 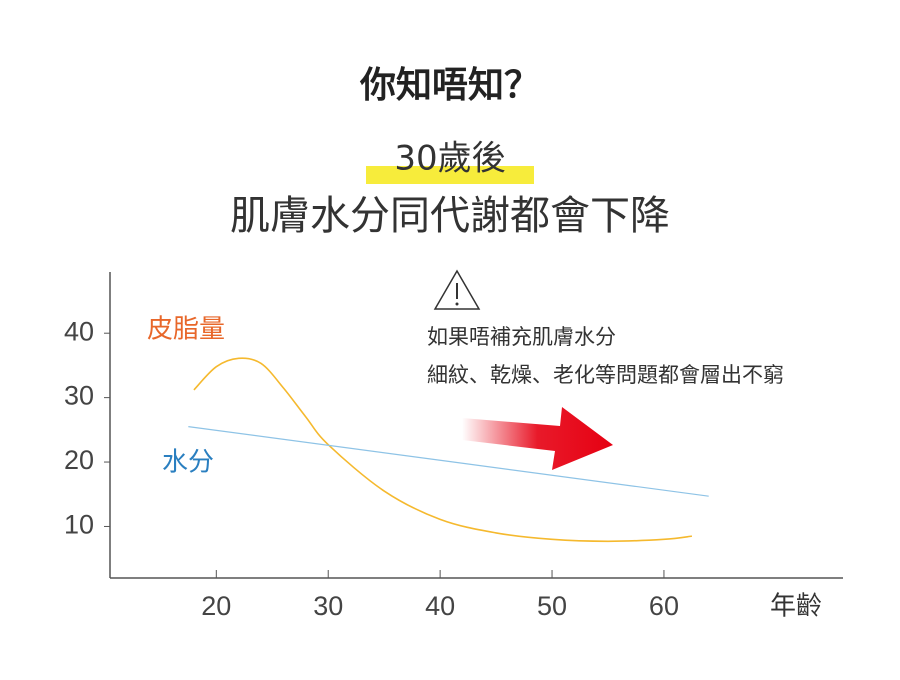 What do you see at coordinates (449, 159) in the screenshot?
I see `subtitle: 30歲後` at bounding box center [449, 159].